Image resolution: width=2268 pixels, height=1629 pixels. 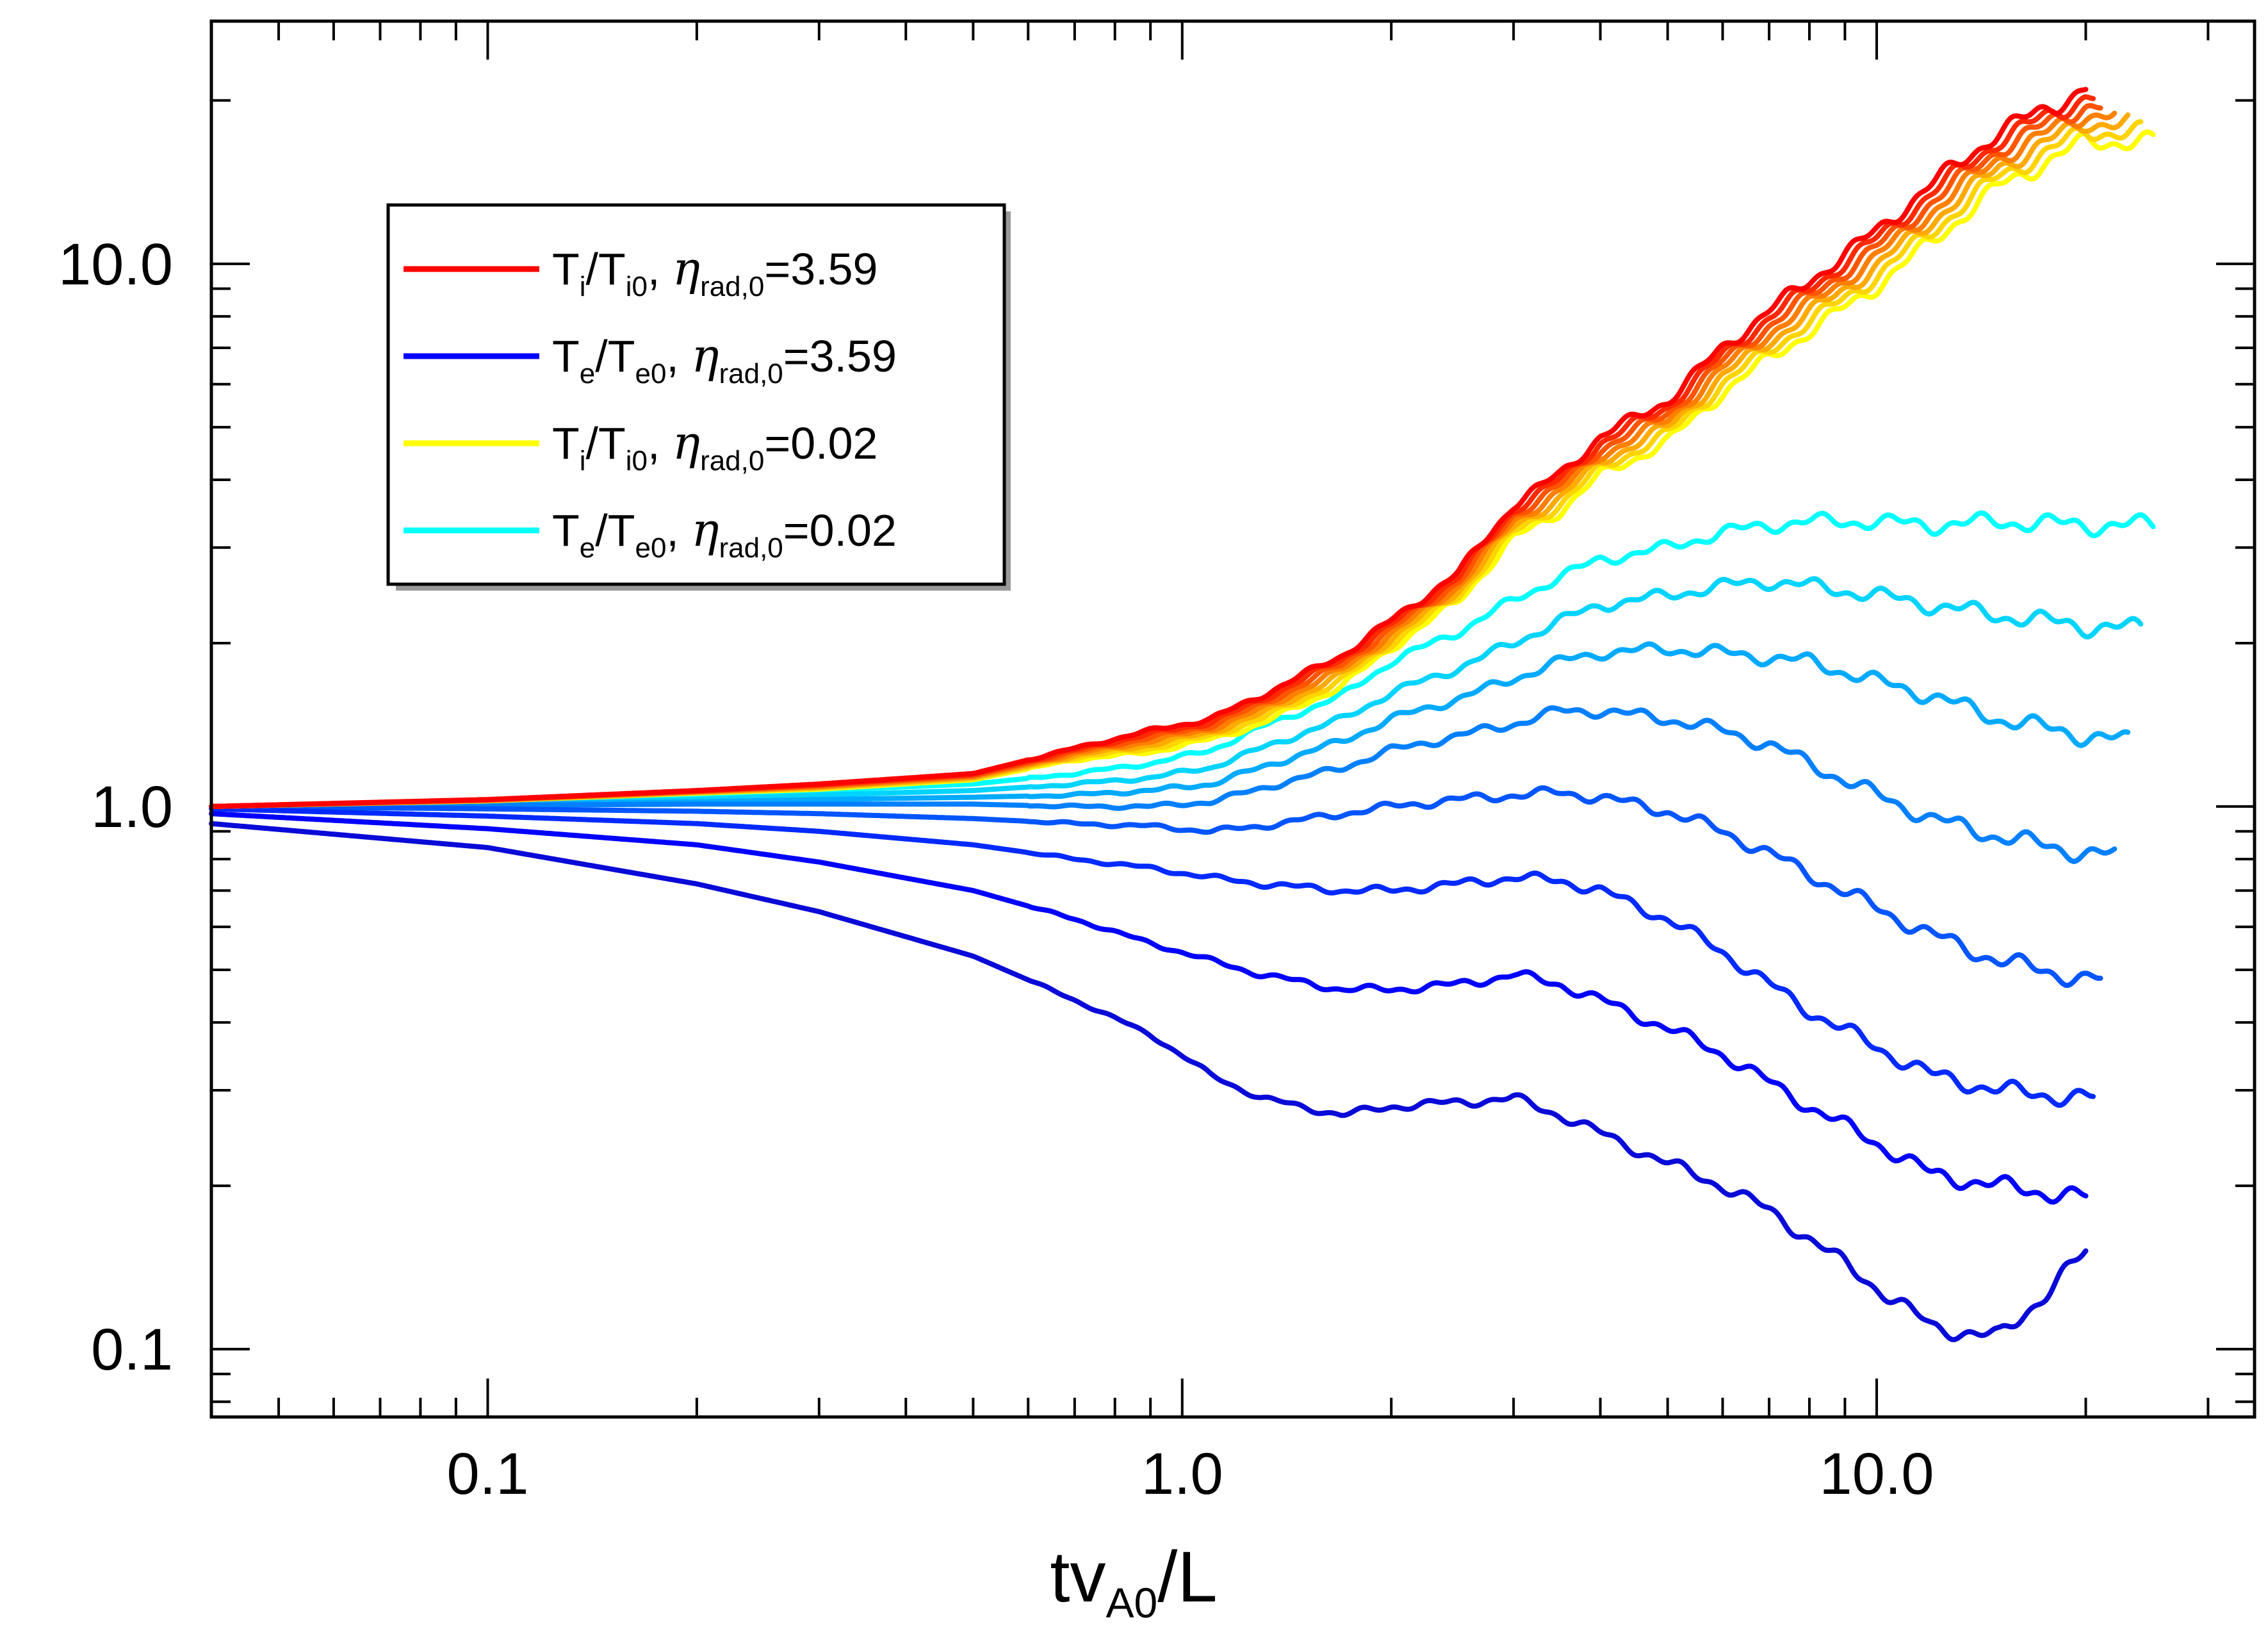 What do you see at coordinates (1877, 1474) in the screenshot?
I see `x-tick-label: 10.0` at bounding box center [1877, 1474].